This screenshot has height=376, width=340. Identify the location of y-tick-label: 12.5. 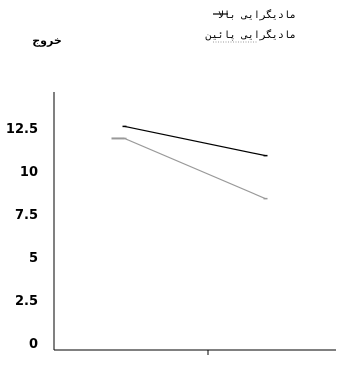
(22, 129).